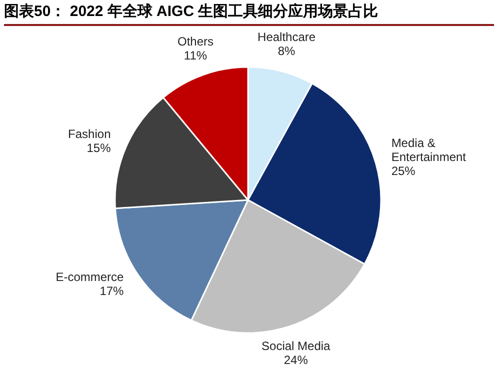 The height and width of the screenshot is (374, 500). I want to click on slice-label: Healthcare, so click(287, 37).